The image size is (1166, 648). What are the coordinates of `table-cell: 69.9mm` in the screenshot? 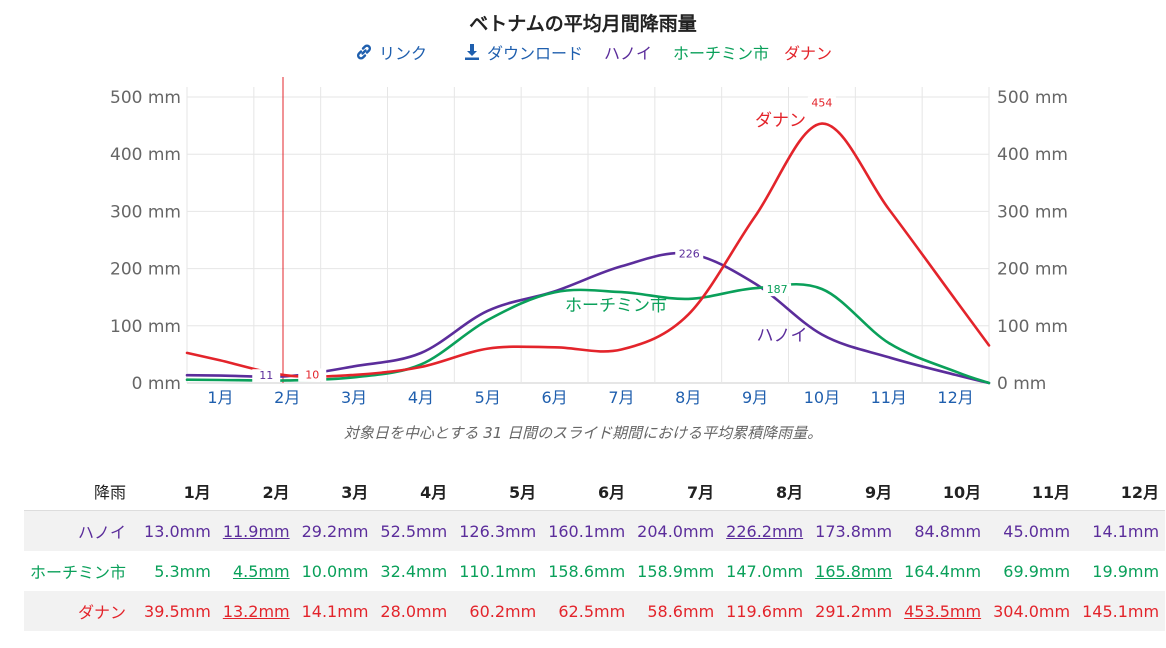 It's located at (1037, 571).